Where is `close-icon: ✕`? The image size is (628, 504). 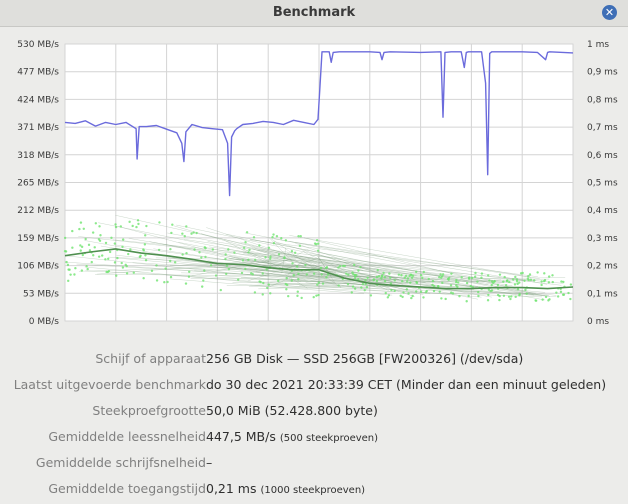
close-icon: ✕ is located at coordinates (609, 12).